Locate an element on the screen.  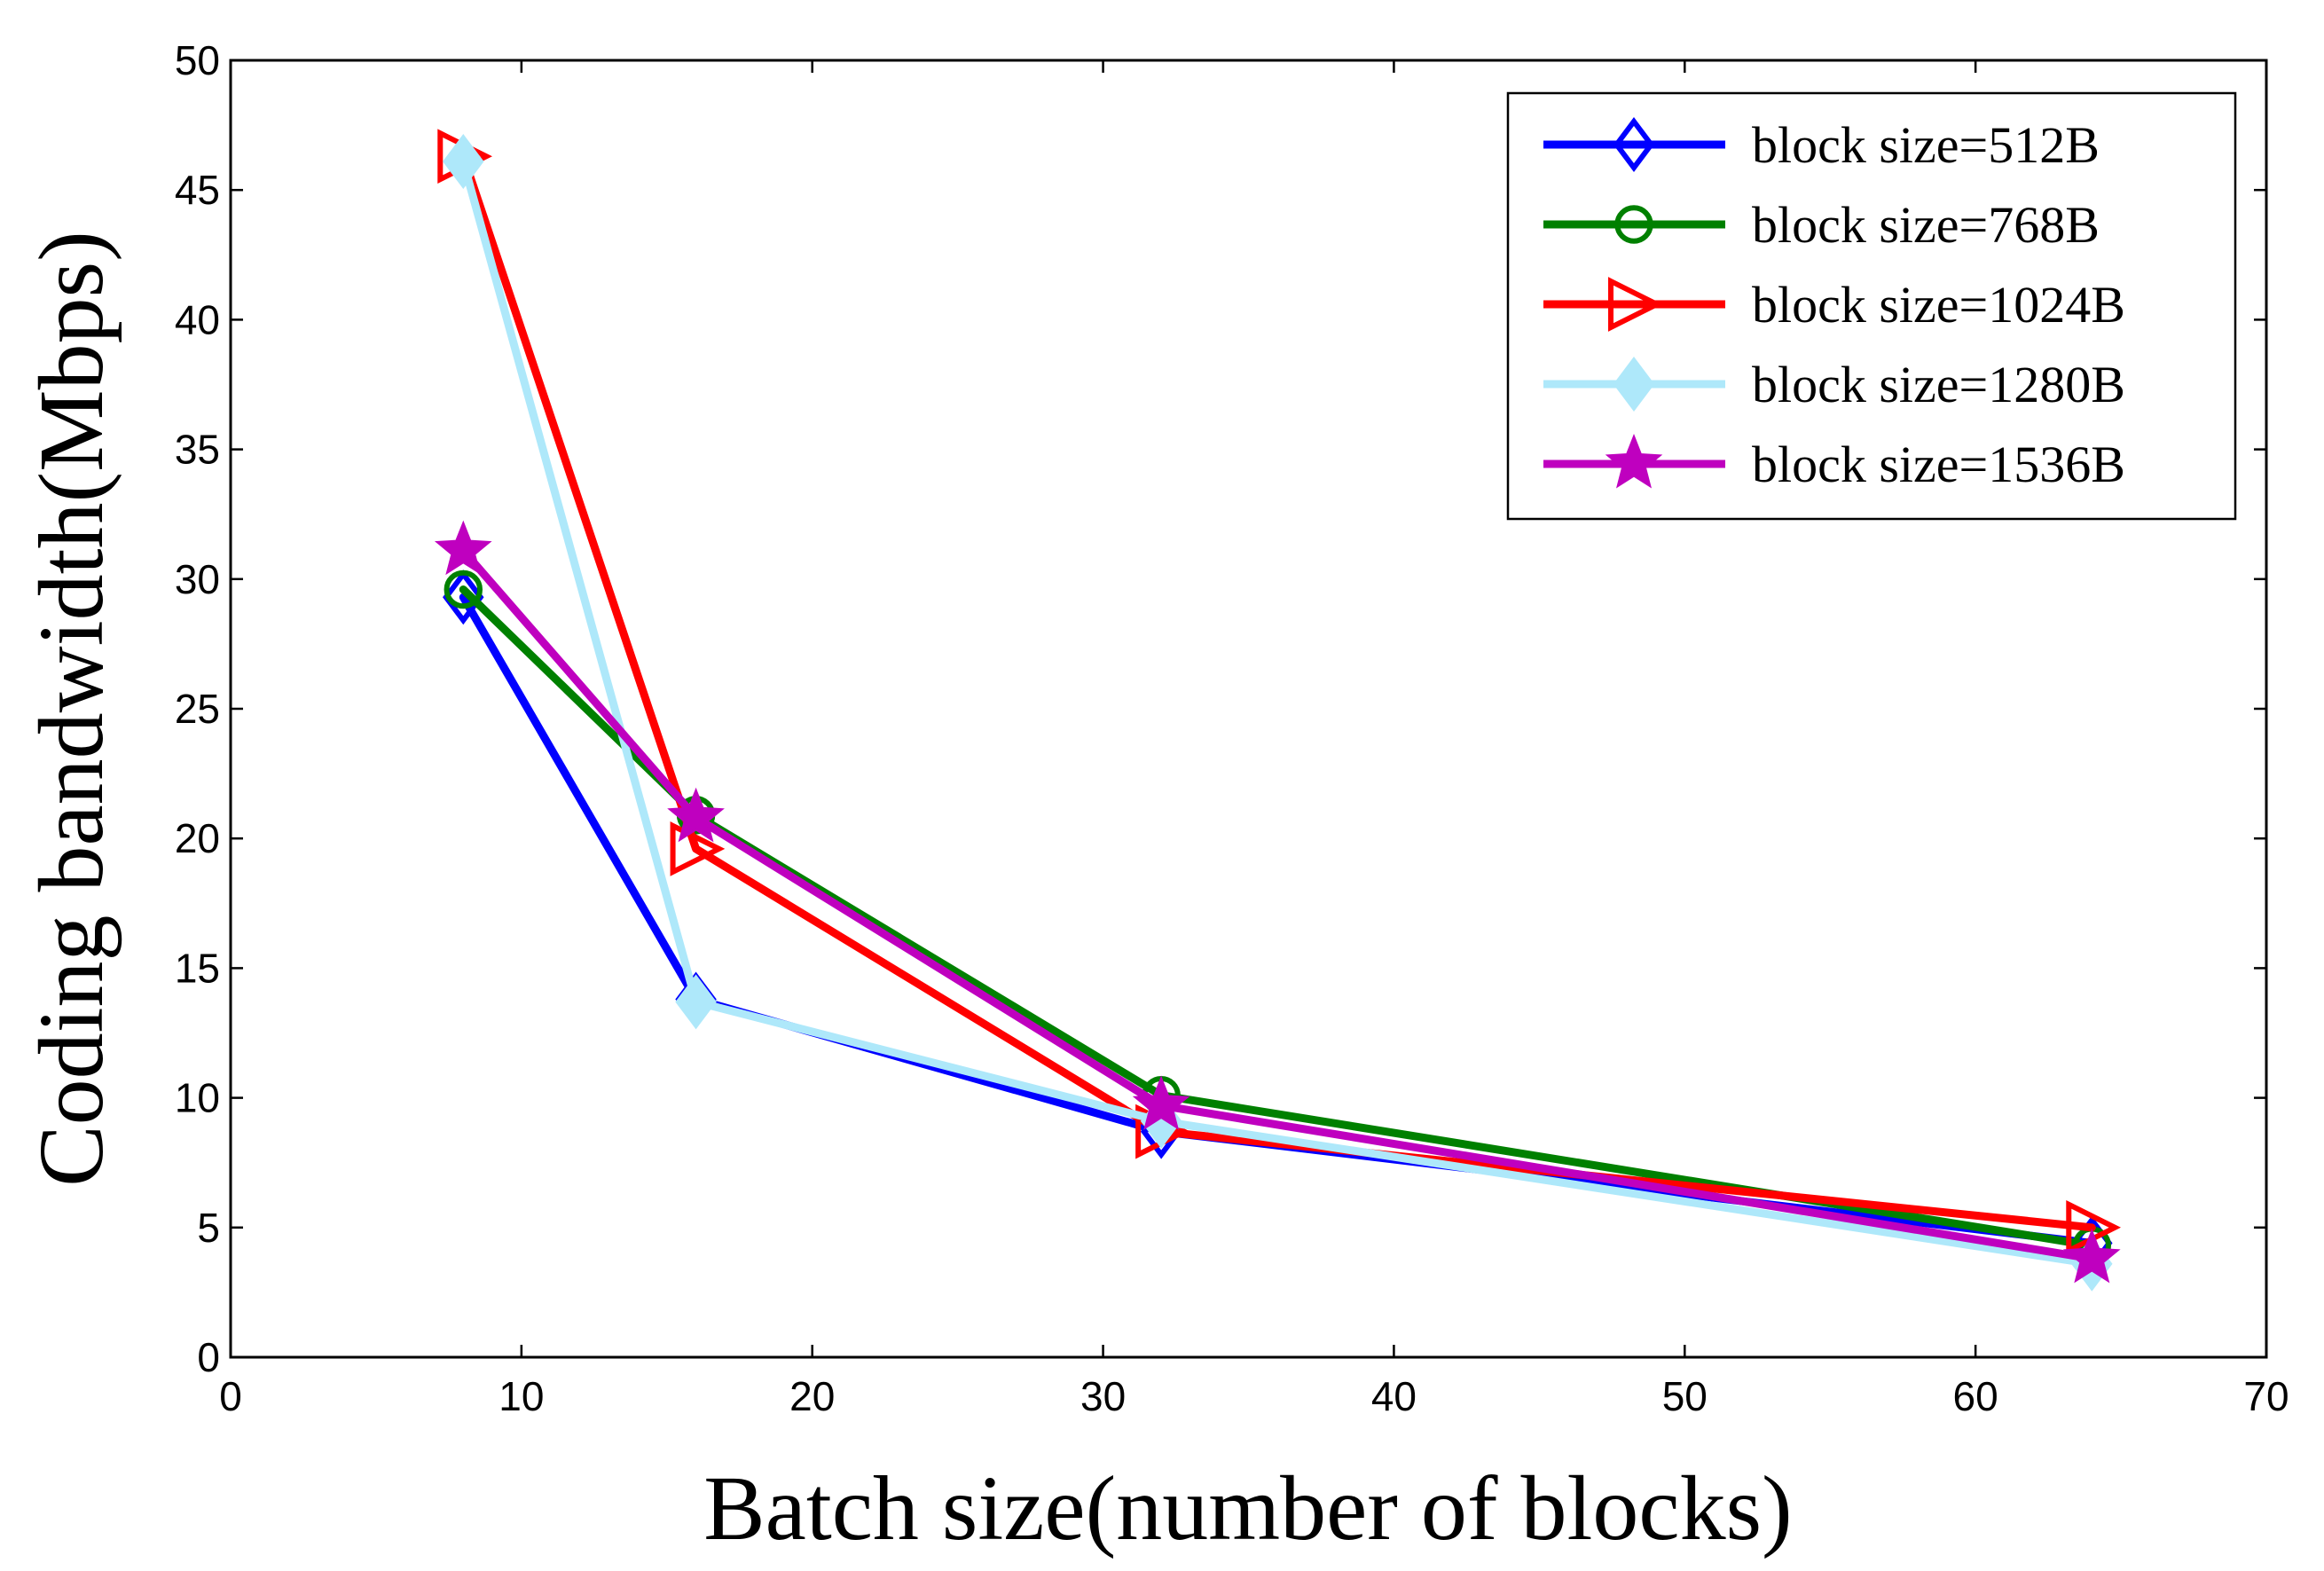
y-tick-label: 5 is located at coordinates (208, 1228).